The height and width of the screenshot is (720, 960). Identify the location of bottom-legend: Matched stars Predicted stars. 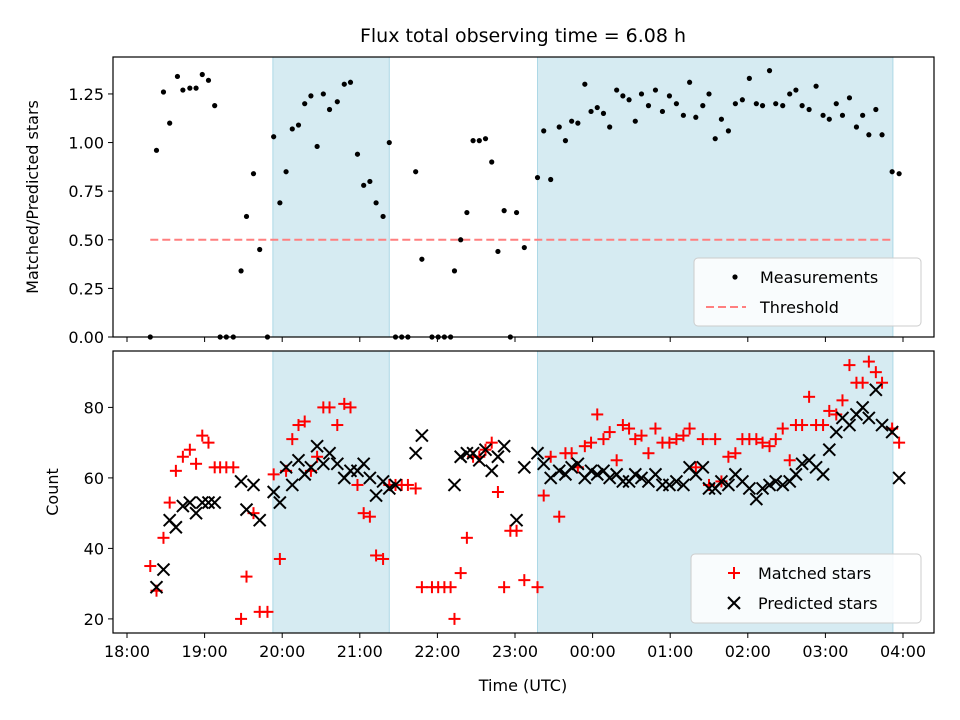
(806, 588).